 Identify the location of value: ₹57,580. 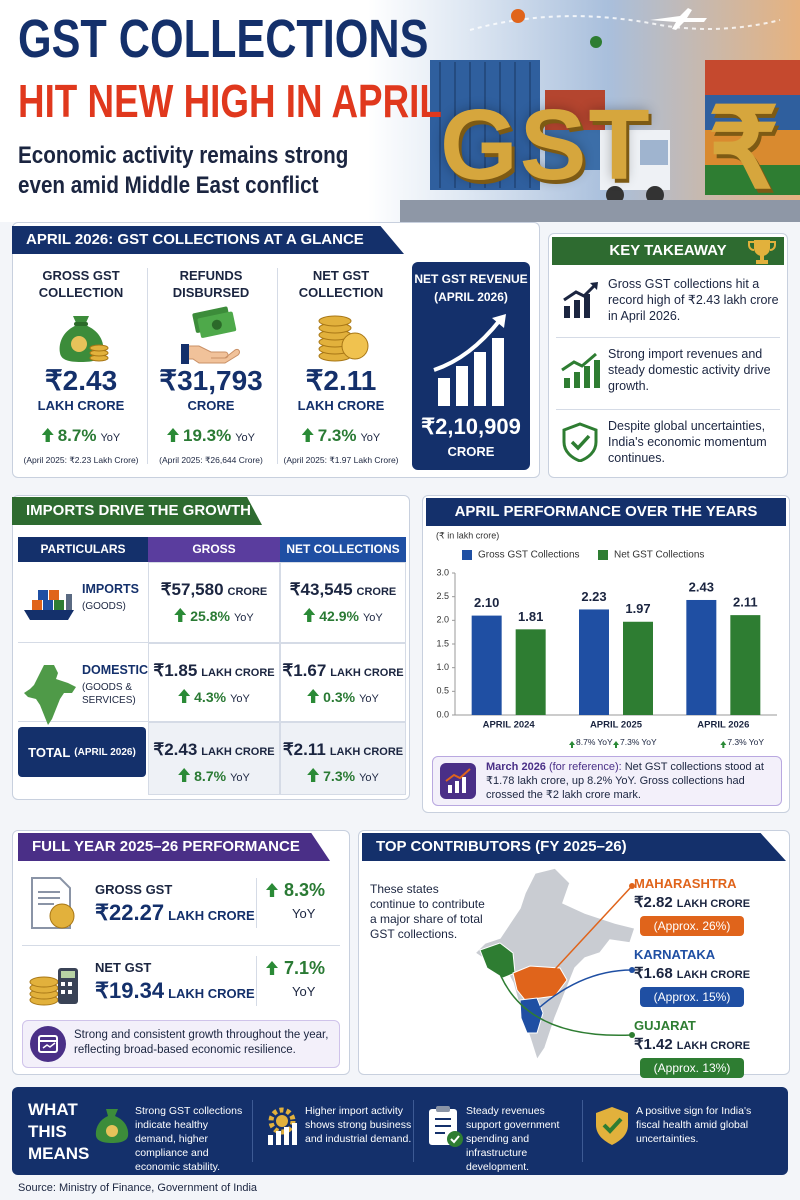
(192, 589).